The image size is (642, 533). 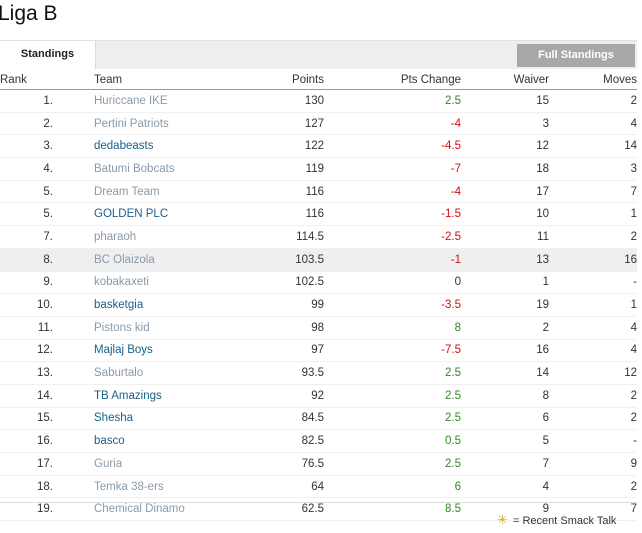 What do you see at coordinates (169, 146) in the screenshot?
I see `team-cell: dedabeasts` at bounding box center [169, 146].